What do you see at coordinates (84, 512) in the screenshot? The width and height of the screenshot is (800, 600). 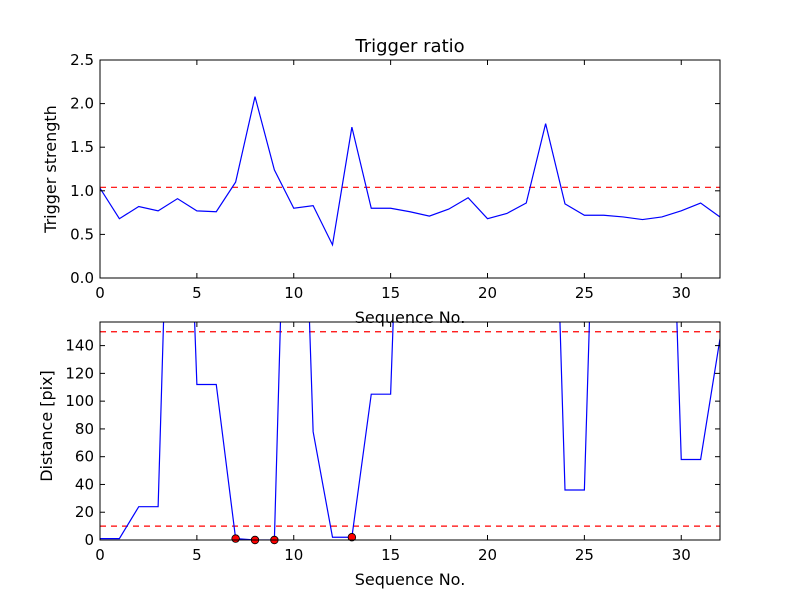 I see `y-tick-label: 20` at bounding box center [84, 512].